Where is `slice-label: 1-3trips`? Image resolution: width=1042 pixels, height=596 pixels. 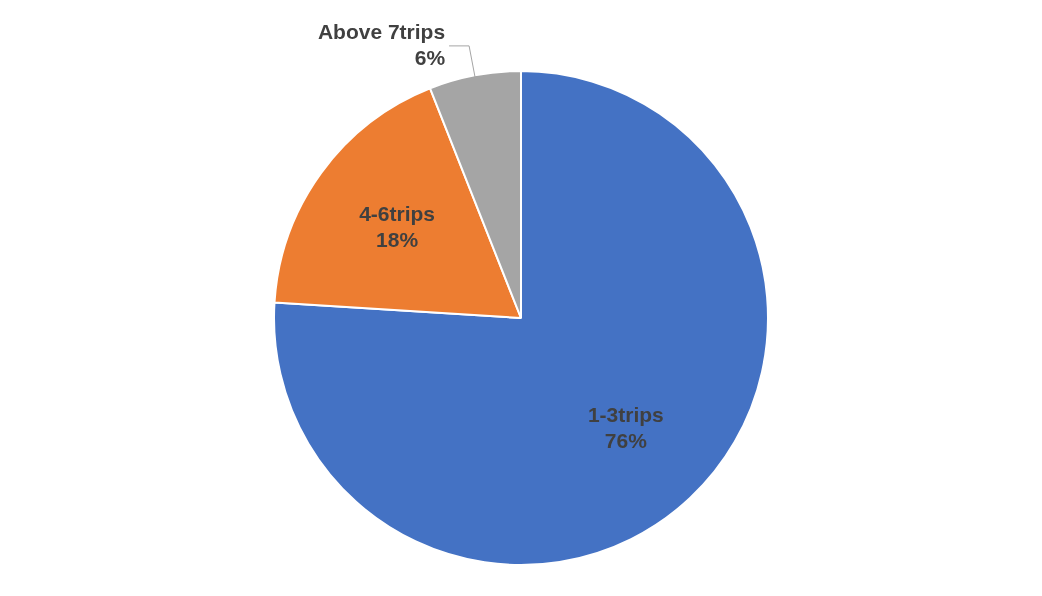
slice-label: 1-3trips is located at coordinates (625, 415).